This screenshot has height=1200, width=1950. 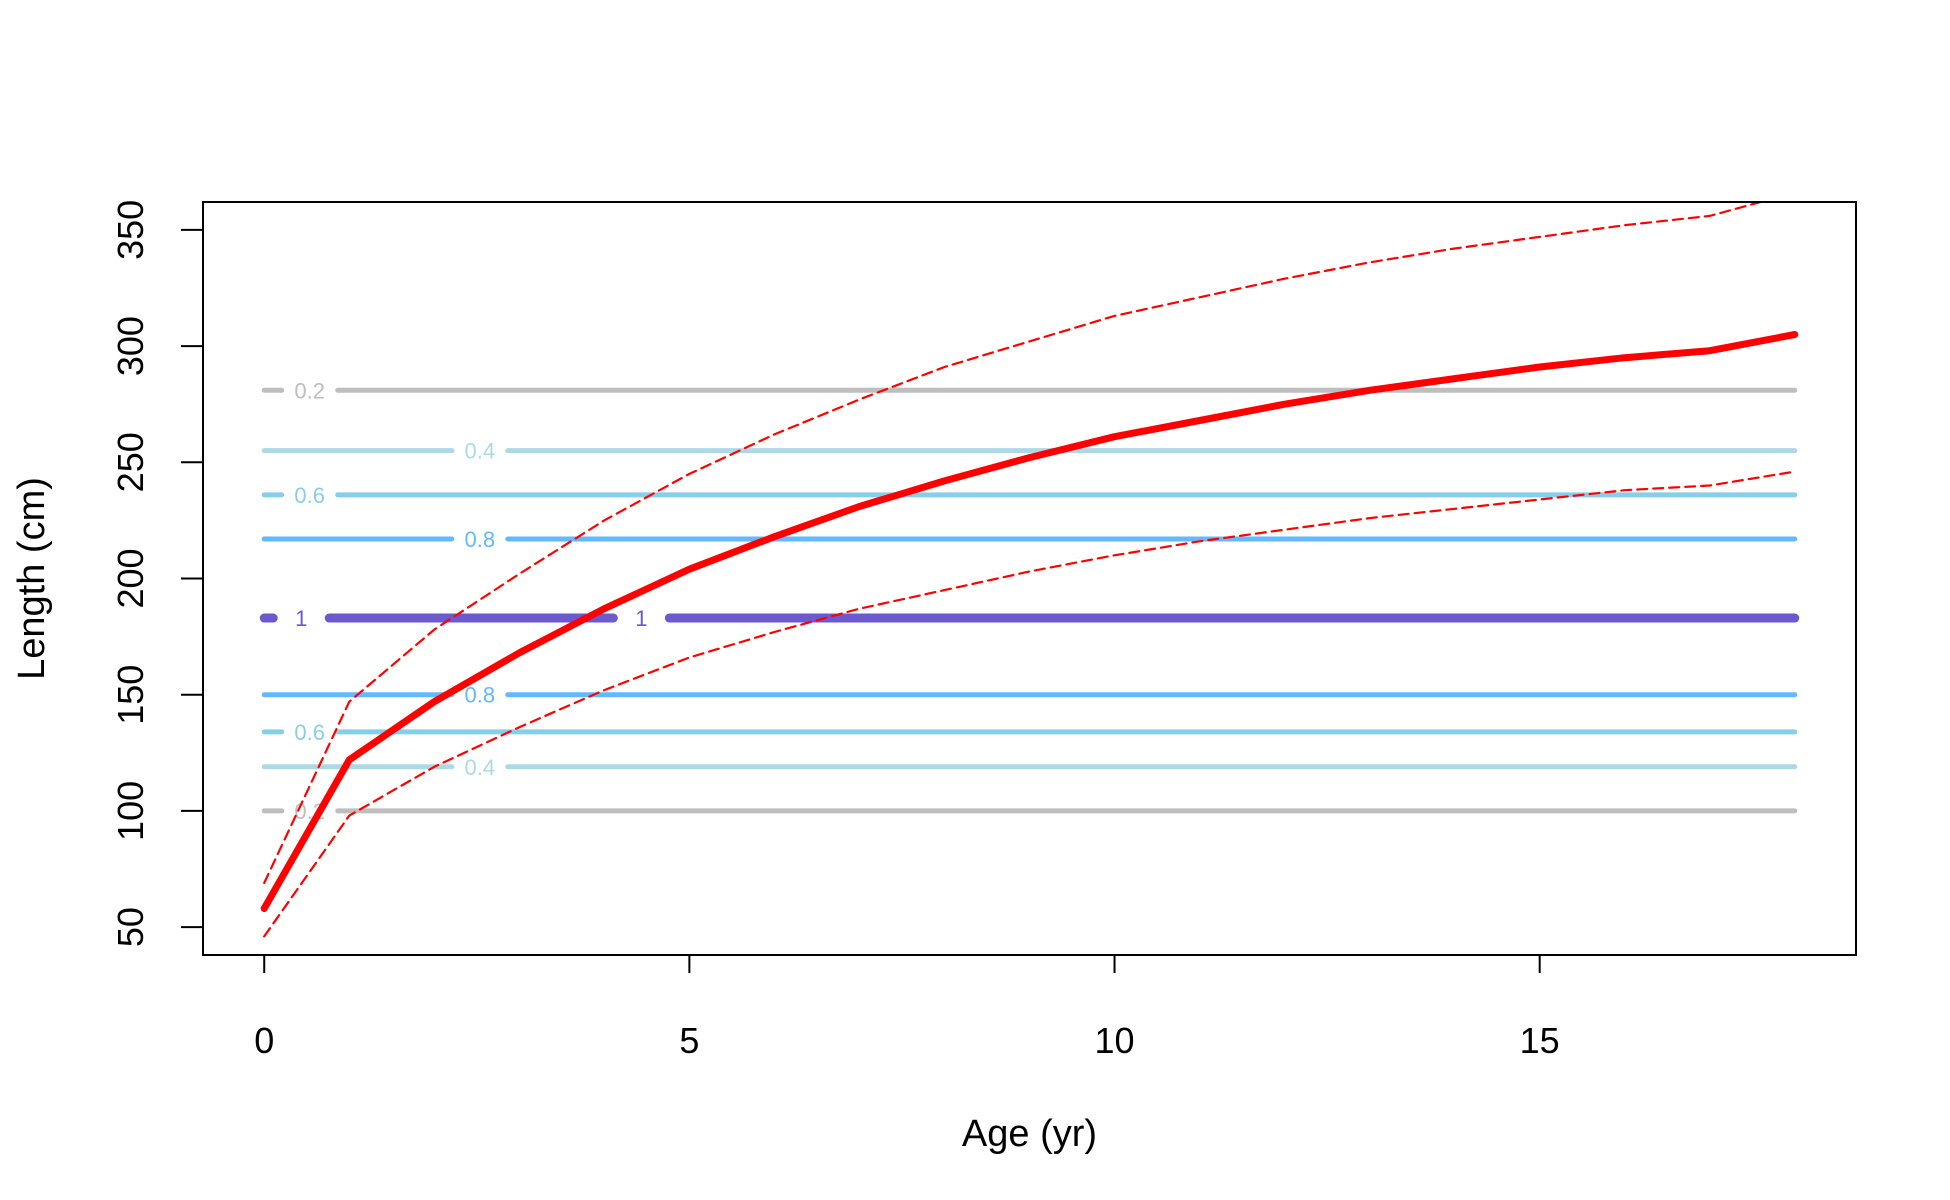 What do you see at coordinates (1029, 1134) in the screenshot?
I see `x-axis-title: Age (yr)` at bounding box center [1029, 1134].